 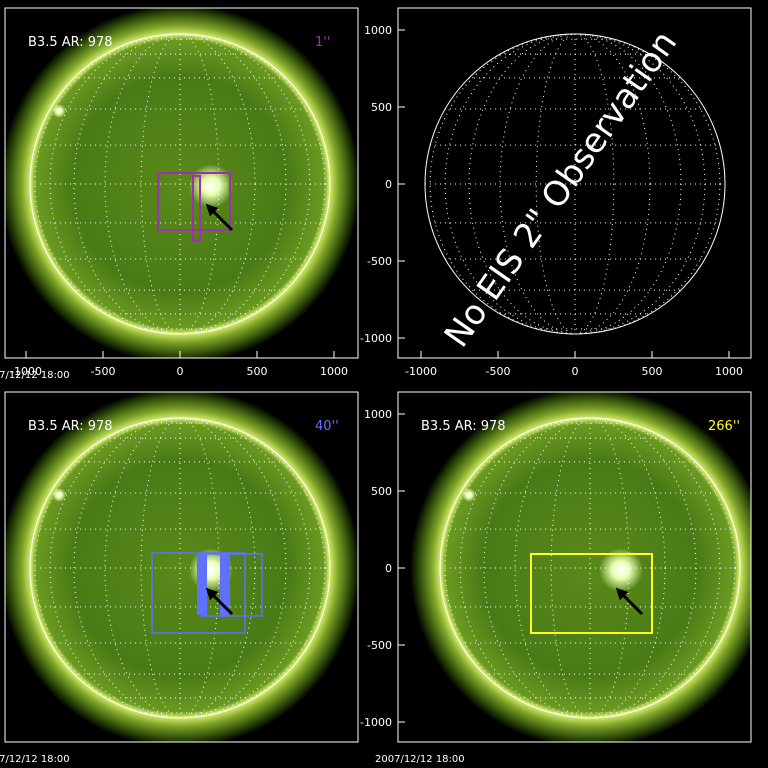 What do you see at coordinates (322, 42) in the screenshot?
I see `resolution: 1''` at bounding box center [322, 42].